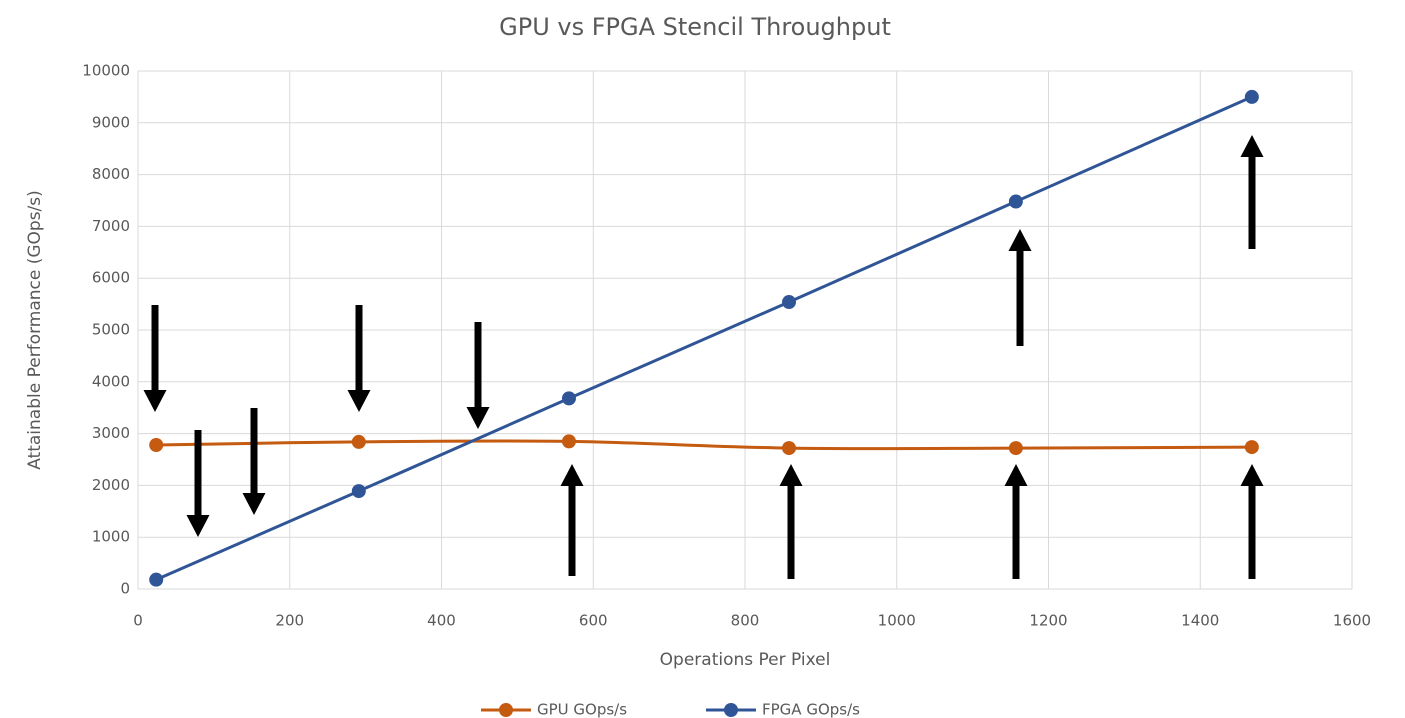  I want to click on y-tick-label: 0, so click(125, 589).